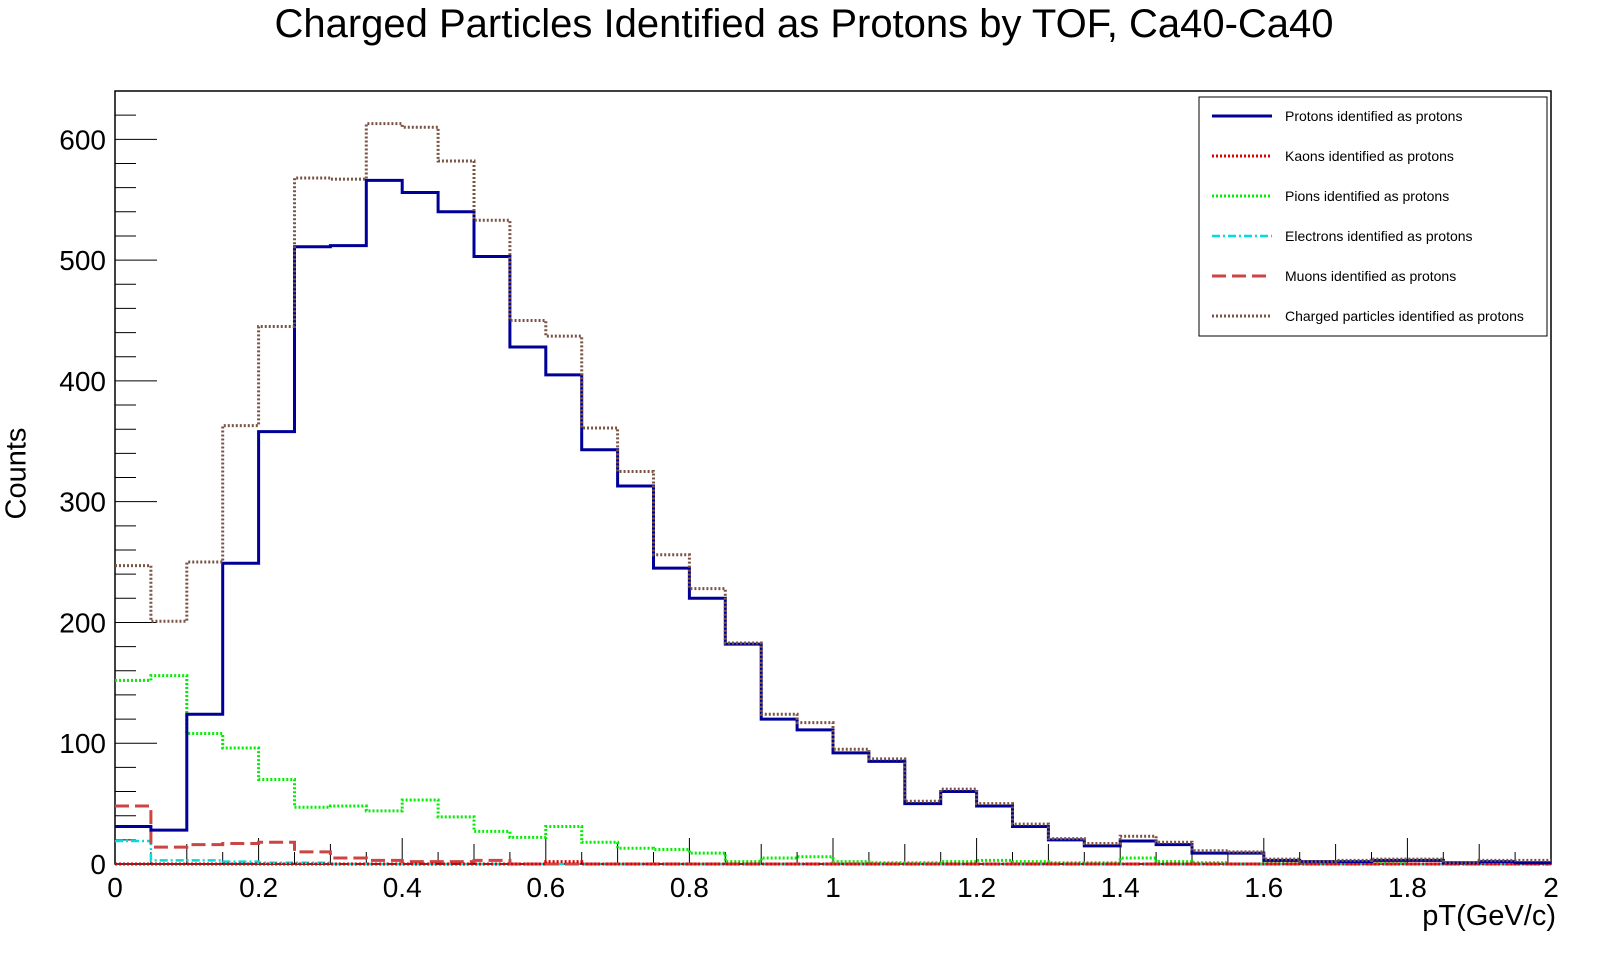 Image resolution: width=1608 pixels, height=964 pixels. What do you see at coordinates (1370, 276) in the screenshot?
I see `legend-label-4: Muons identified as protons` at bounding box center [1370, 276].